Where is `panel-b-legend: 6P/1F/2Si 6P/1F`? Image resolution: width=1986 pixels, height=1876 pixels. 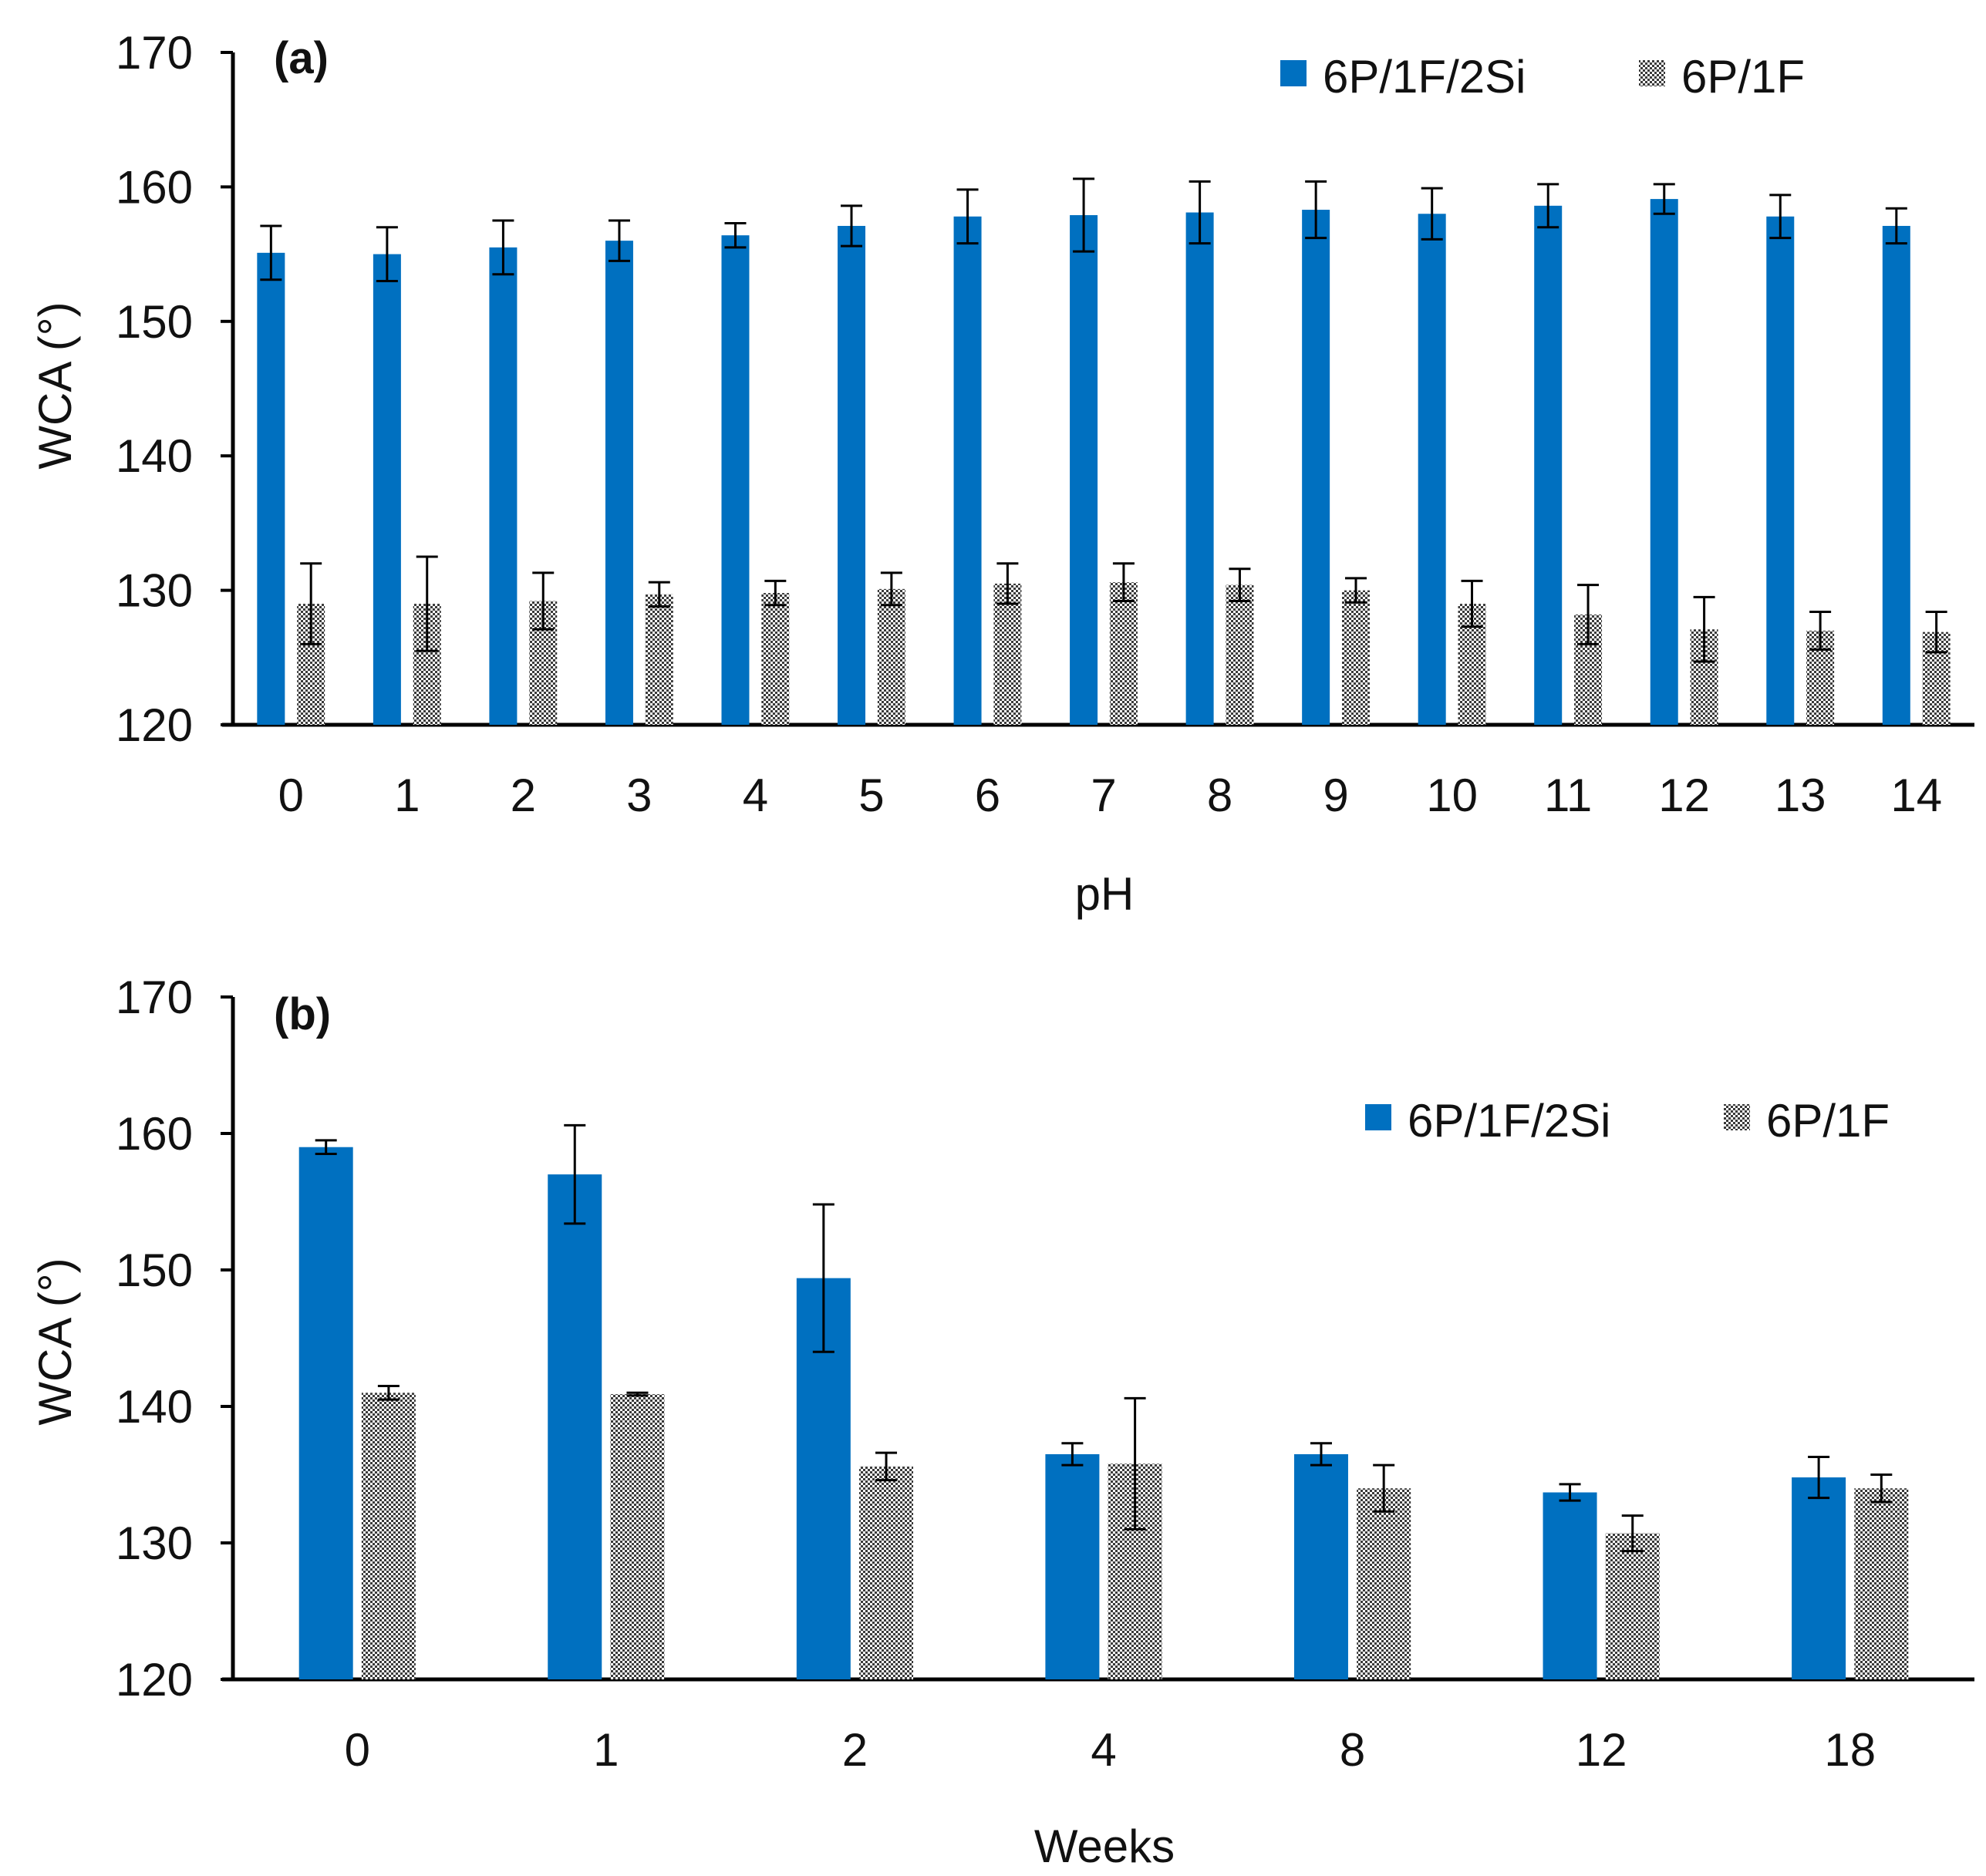 panel-b-legend: 6P/1F/2Si 6P/1F is located at coordinates (1627, 1121).